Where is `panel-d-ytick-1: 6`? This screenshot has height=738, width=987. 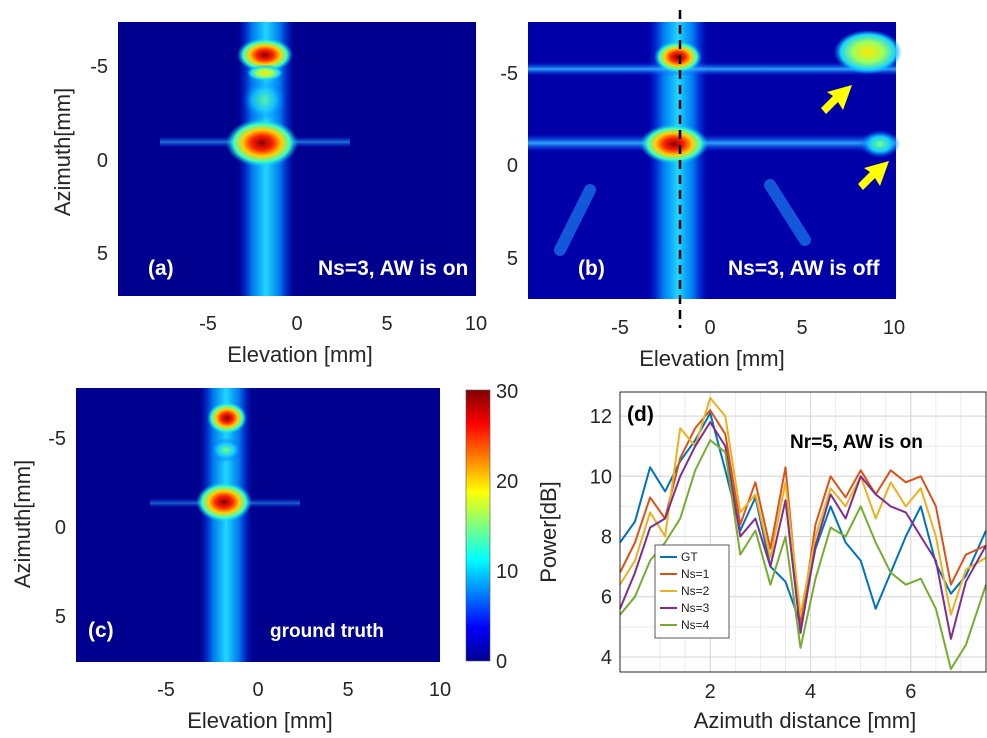 panel-d-ytick-1: 6 is located at coordinates (606, 598).